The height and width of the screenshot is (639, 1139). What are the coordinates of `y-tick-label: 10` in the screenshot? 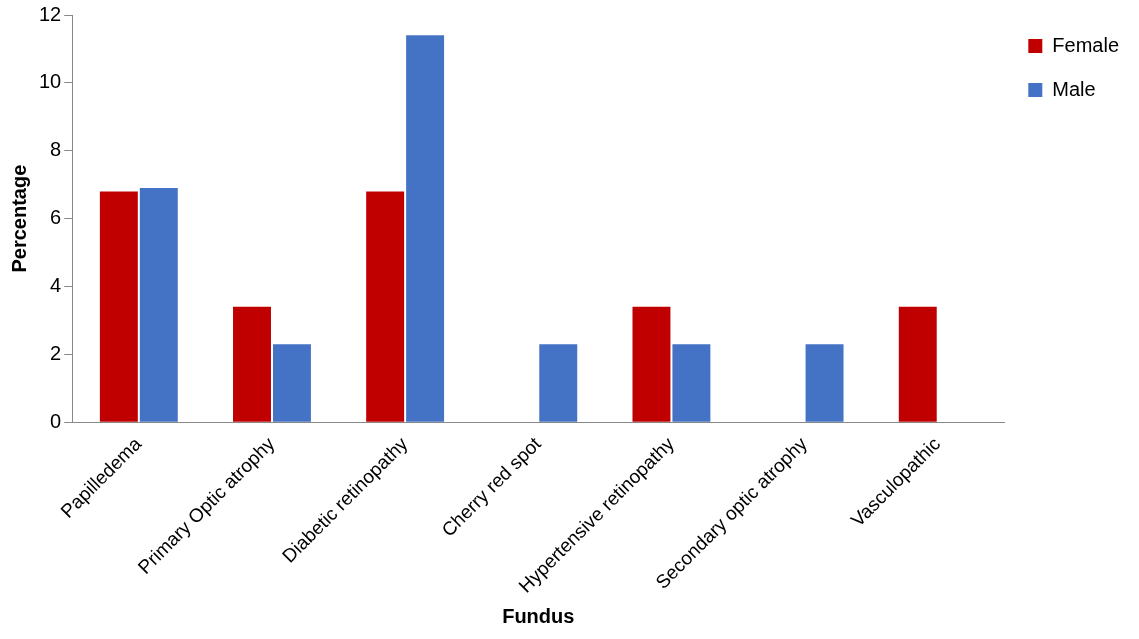 It's located at (50, 81).